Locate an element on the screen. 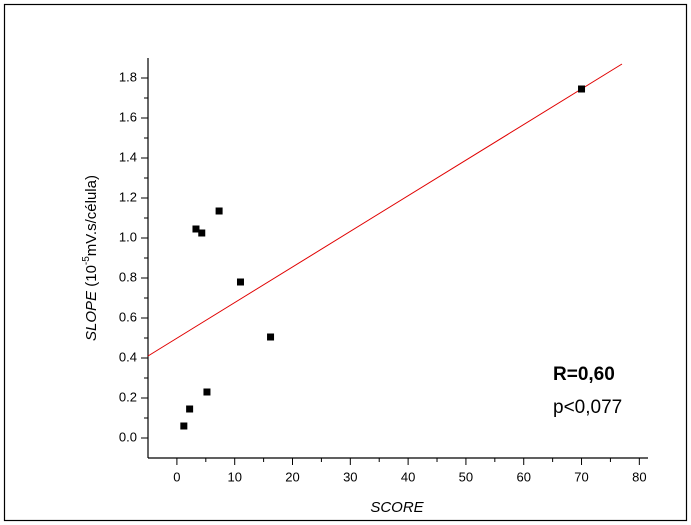 The height and width of the screenshot is (525, 691). y-axis-label: SLOPE (10-5mV.s/célula) is located at coordinates (90, 258).